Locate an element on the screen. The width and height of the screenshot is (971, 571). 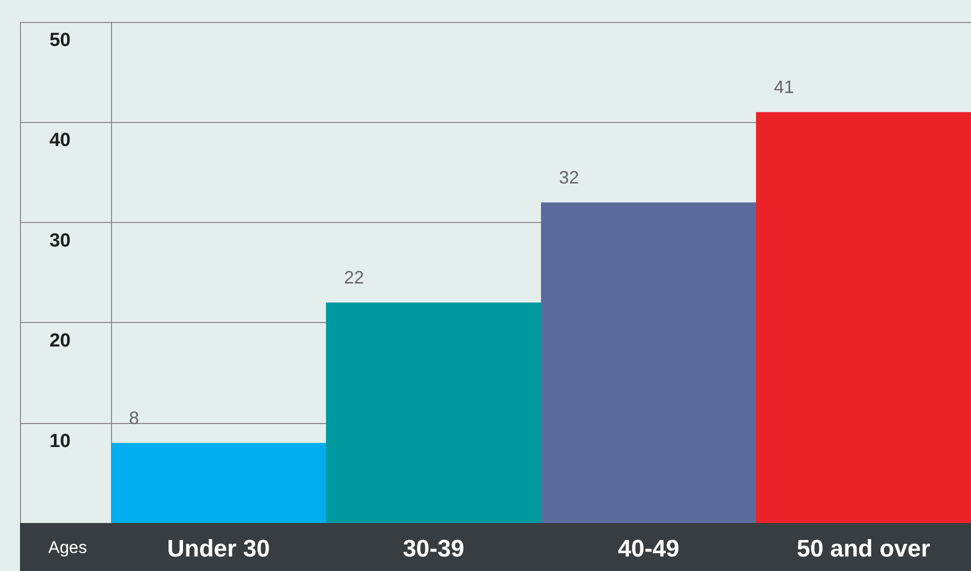
x-tick-label: 40-49 is located at coordinates (649, 549).